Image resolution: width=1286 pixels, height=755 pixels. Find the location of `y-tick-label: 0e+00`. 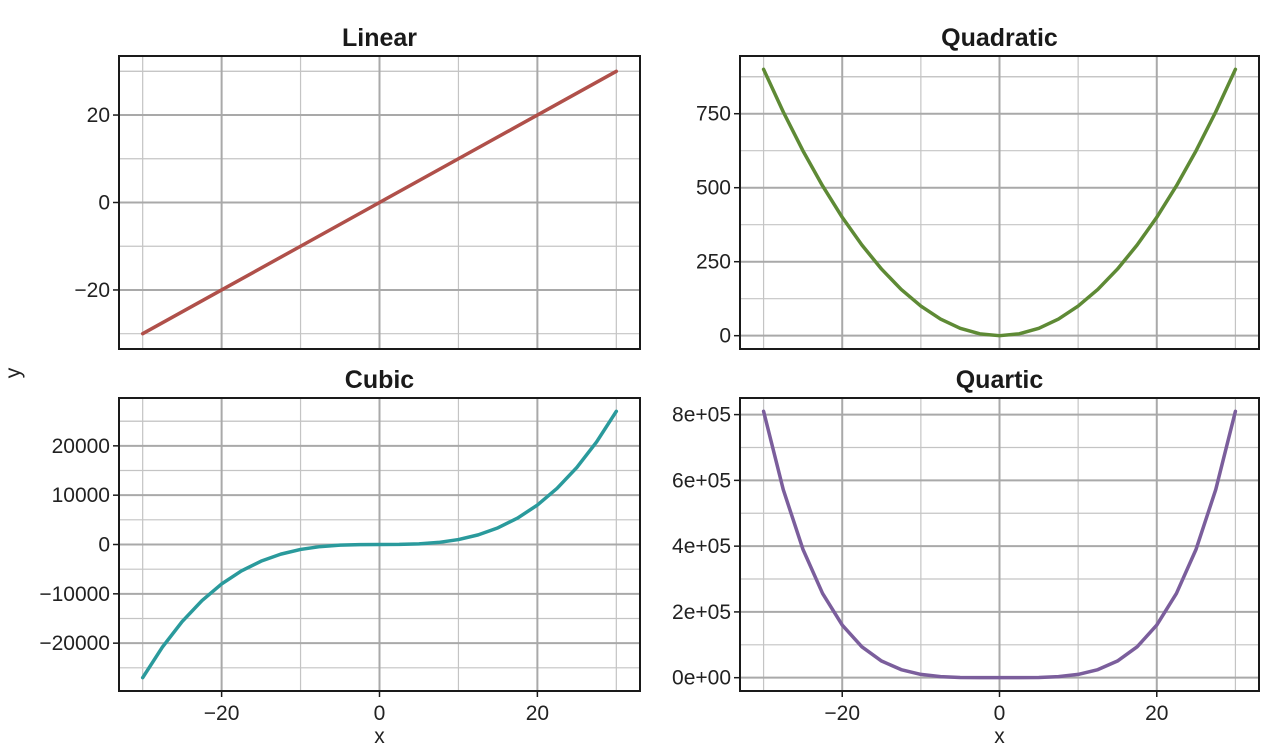

y-tick-label: 0e+00 is located at coordinates (701, 678).